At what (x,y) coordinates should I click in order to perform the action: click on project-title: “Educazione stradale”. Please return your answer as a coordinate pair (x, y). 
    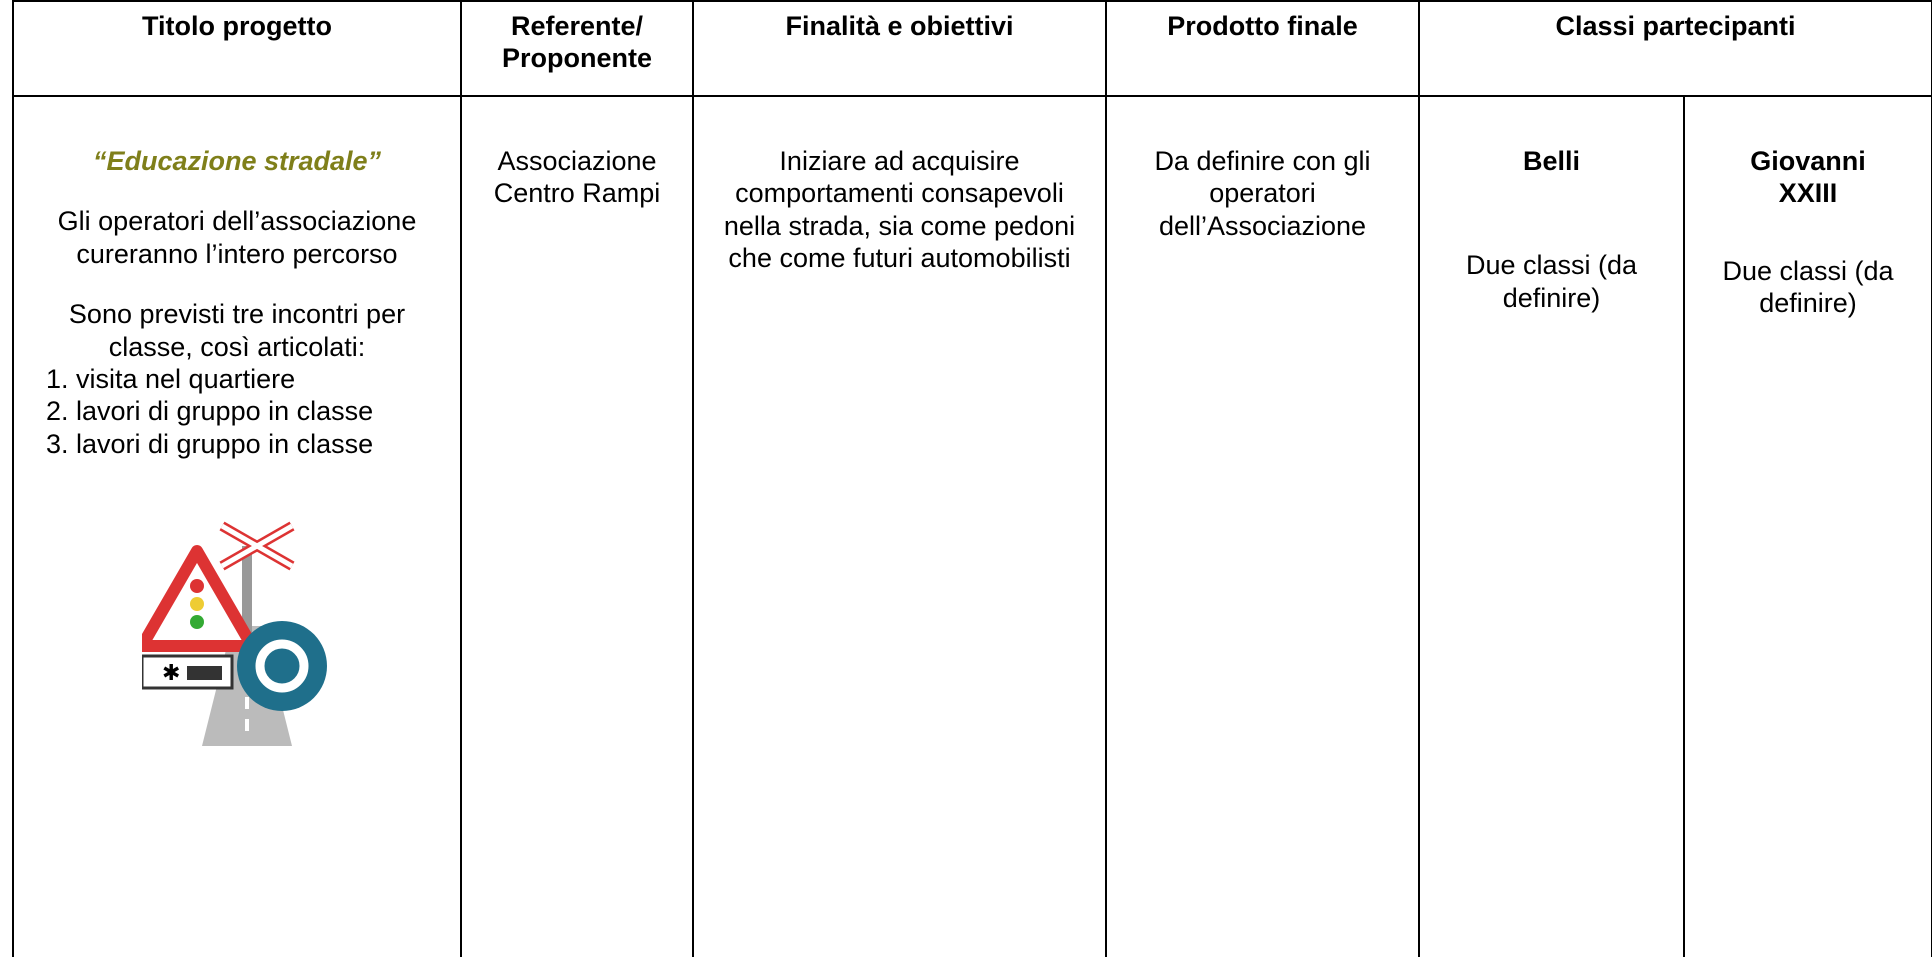
    Looking at the image, I should click on (237, 161).